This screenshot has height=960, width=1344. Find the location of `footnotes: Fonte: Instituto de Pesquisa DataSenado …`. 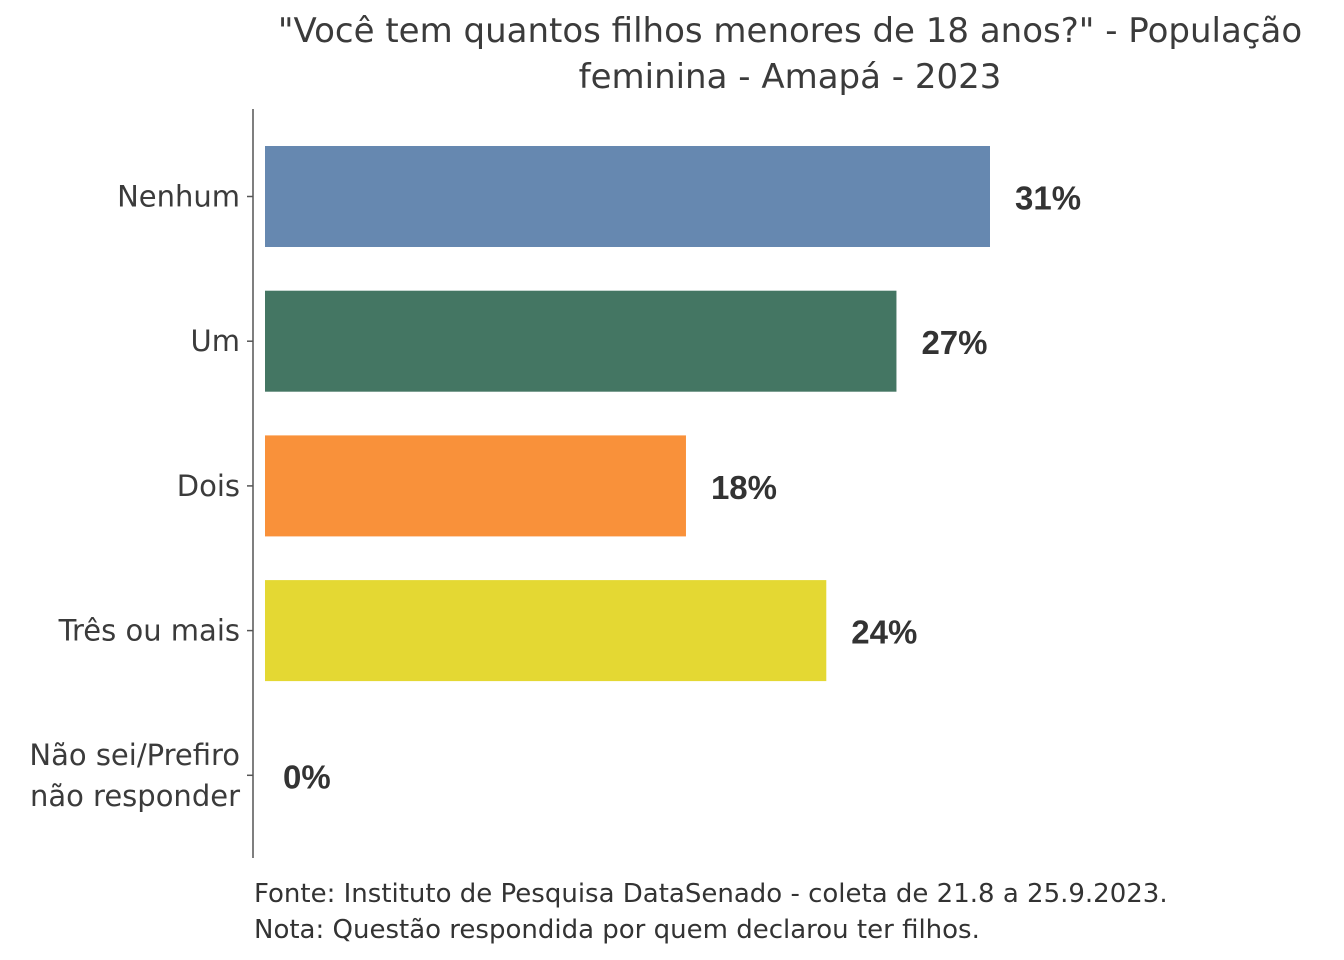

footnotes: Fonte: Instituto de Pesquisa DataSenado … is located at coordinates (711, 912).